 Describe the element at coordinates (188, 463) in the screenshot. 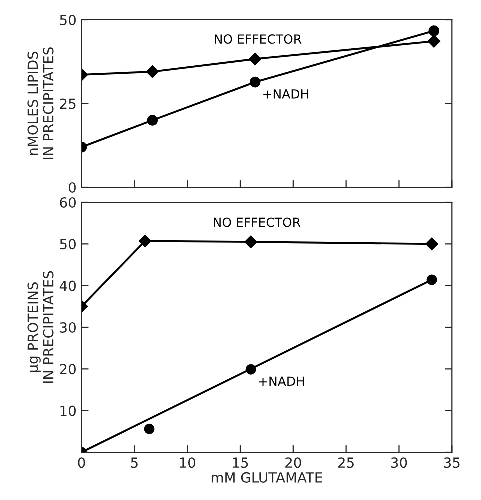

I see `x-tick-label: 10` at that location.